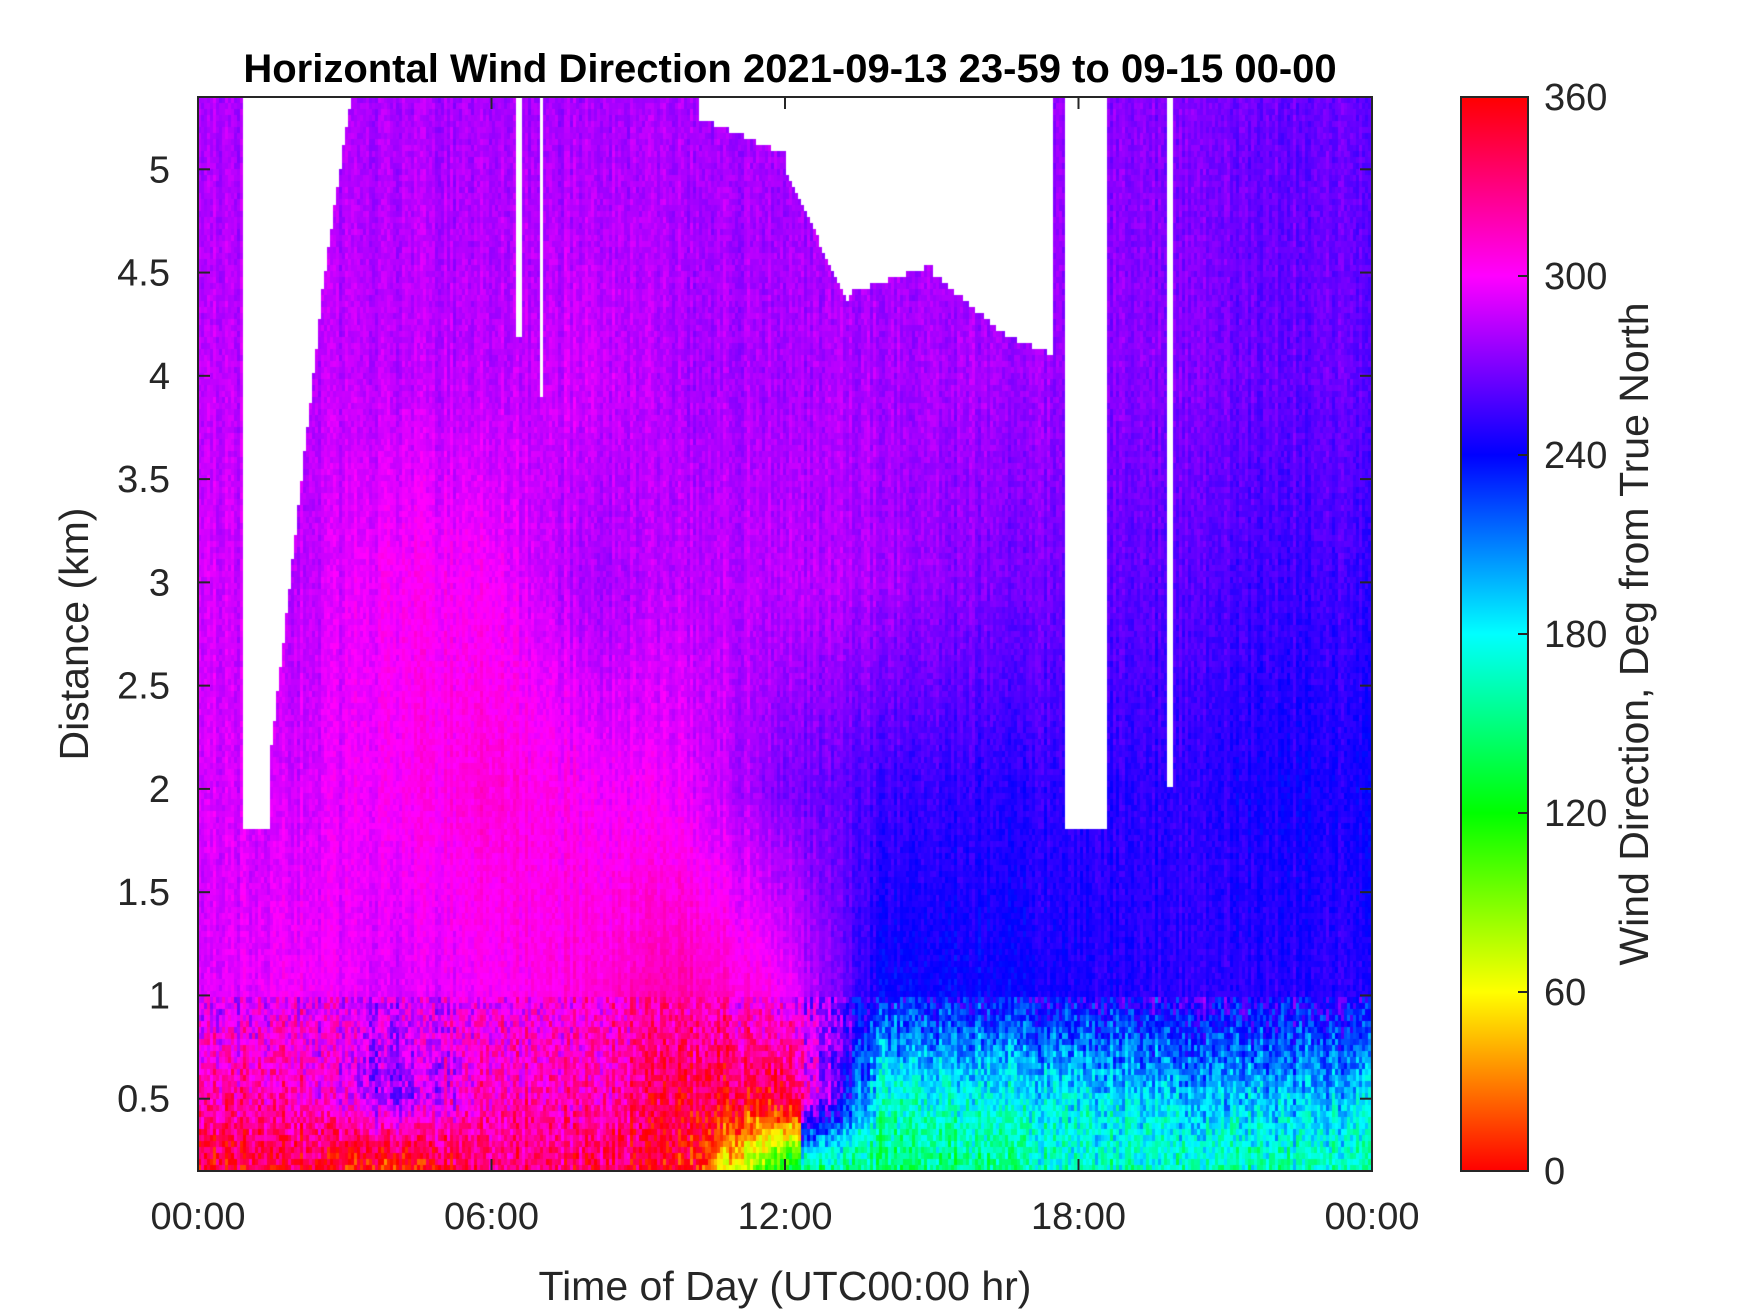 The width and height of the screenshot is (1750, 1313). Describe the element at coordinates (1575, 98) in the screenshot. I see `colorbar-tick-label: 360` at that location.